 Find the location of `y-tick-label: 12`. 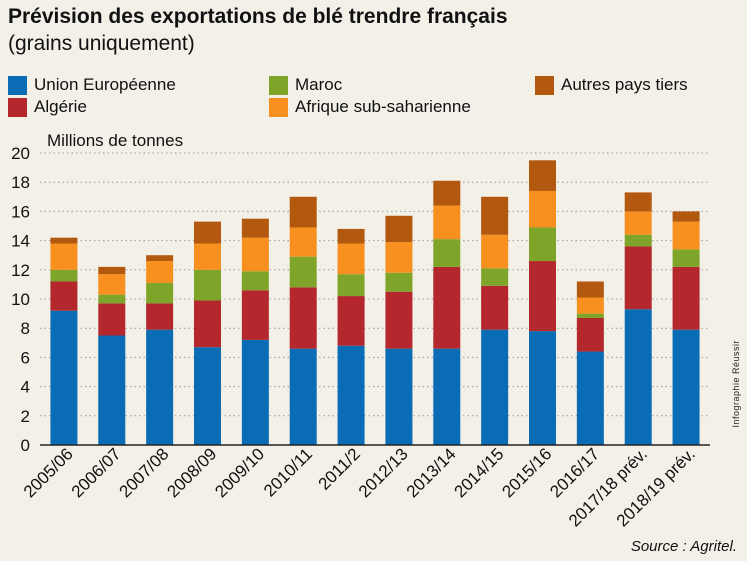

y-tick-label: 12 is located at coordinates (20, 270).